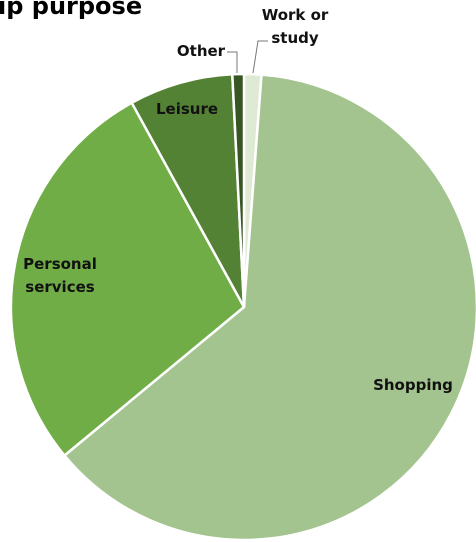 The image size is (476, 542). I want to click on chart-title: ip purpose, so click(71, 10).